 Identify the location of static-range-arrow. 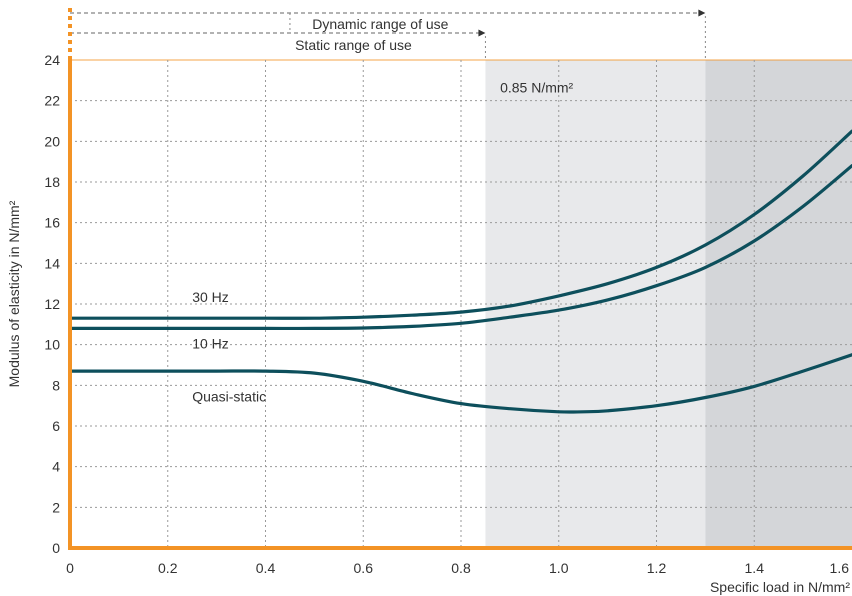
(482, 33).